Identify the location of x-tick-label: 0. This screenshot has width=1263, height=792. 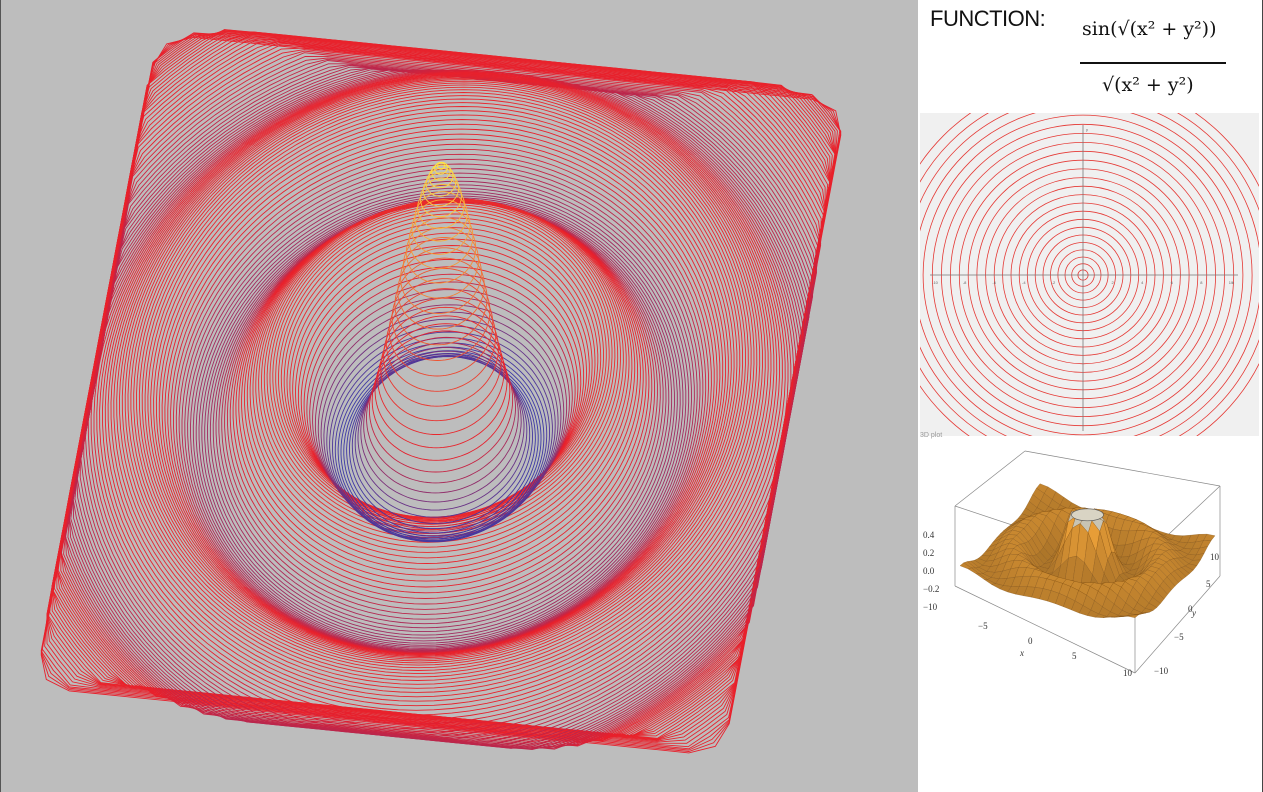
(1030, 641).